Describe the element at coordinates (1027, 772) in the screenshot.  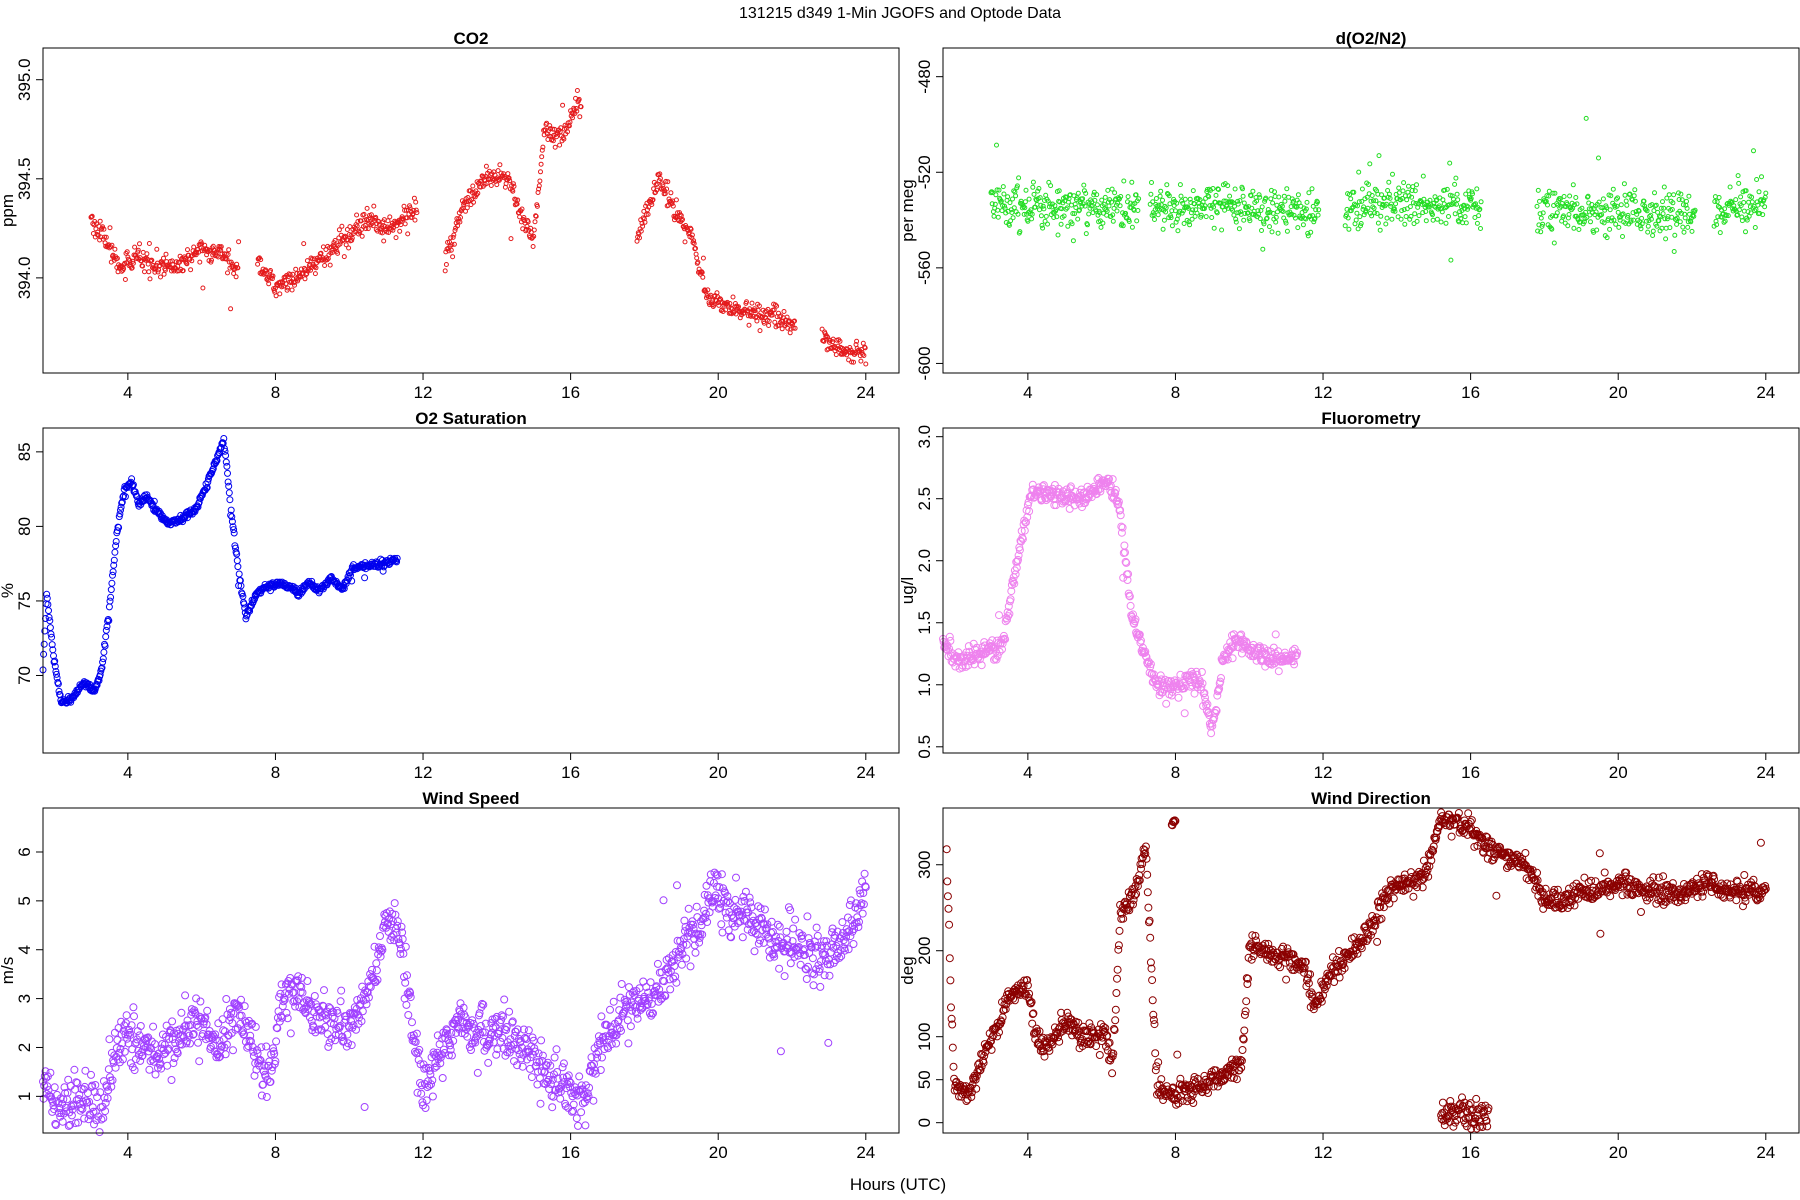
I see `fluorometry-x-tick-4: 4` at that location.